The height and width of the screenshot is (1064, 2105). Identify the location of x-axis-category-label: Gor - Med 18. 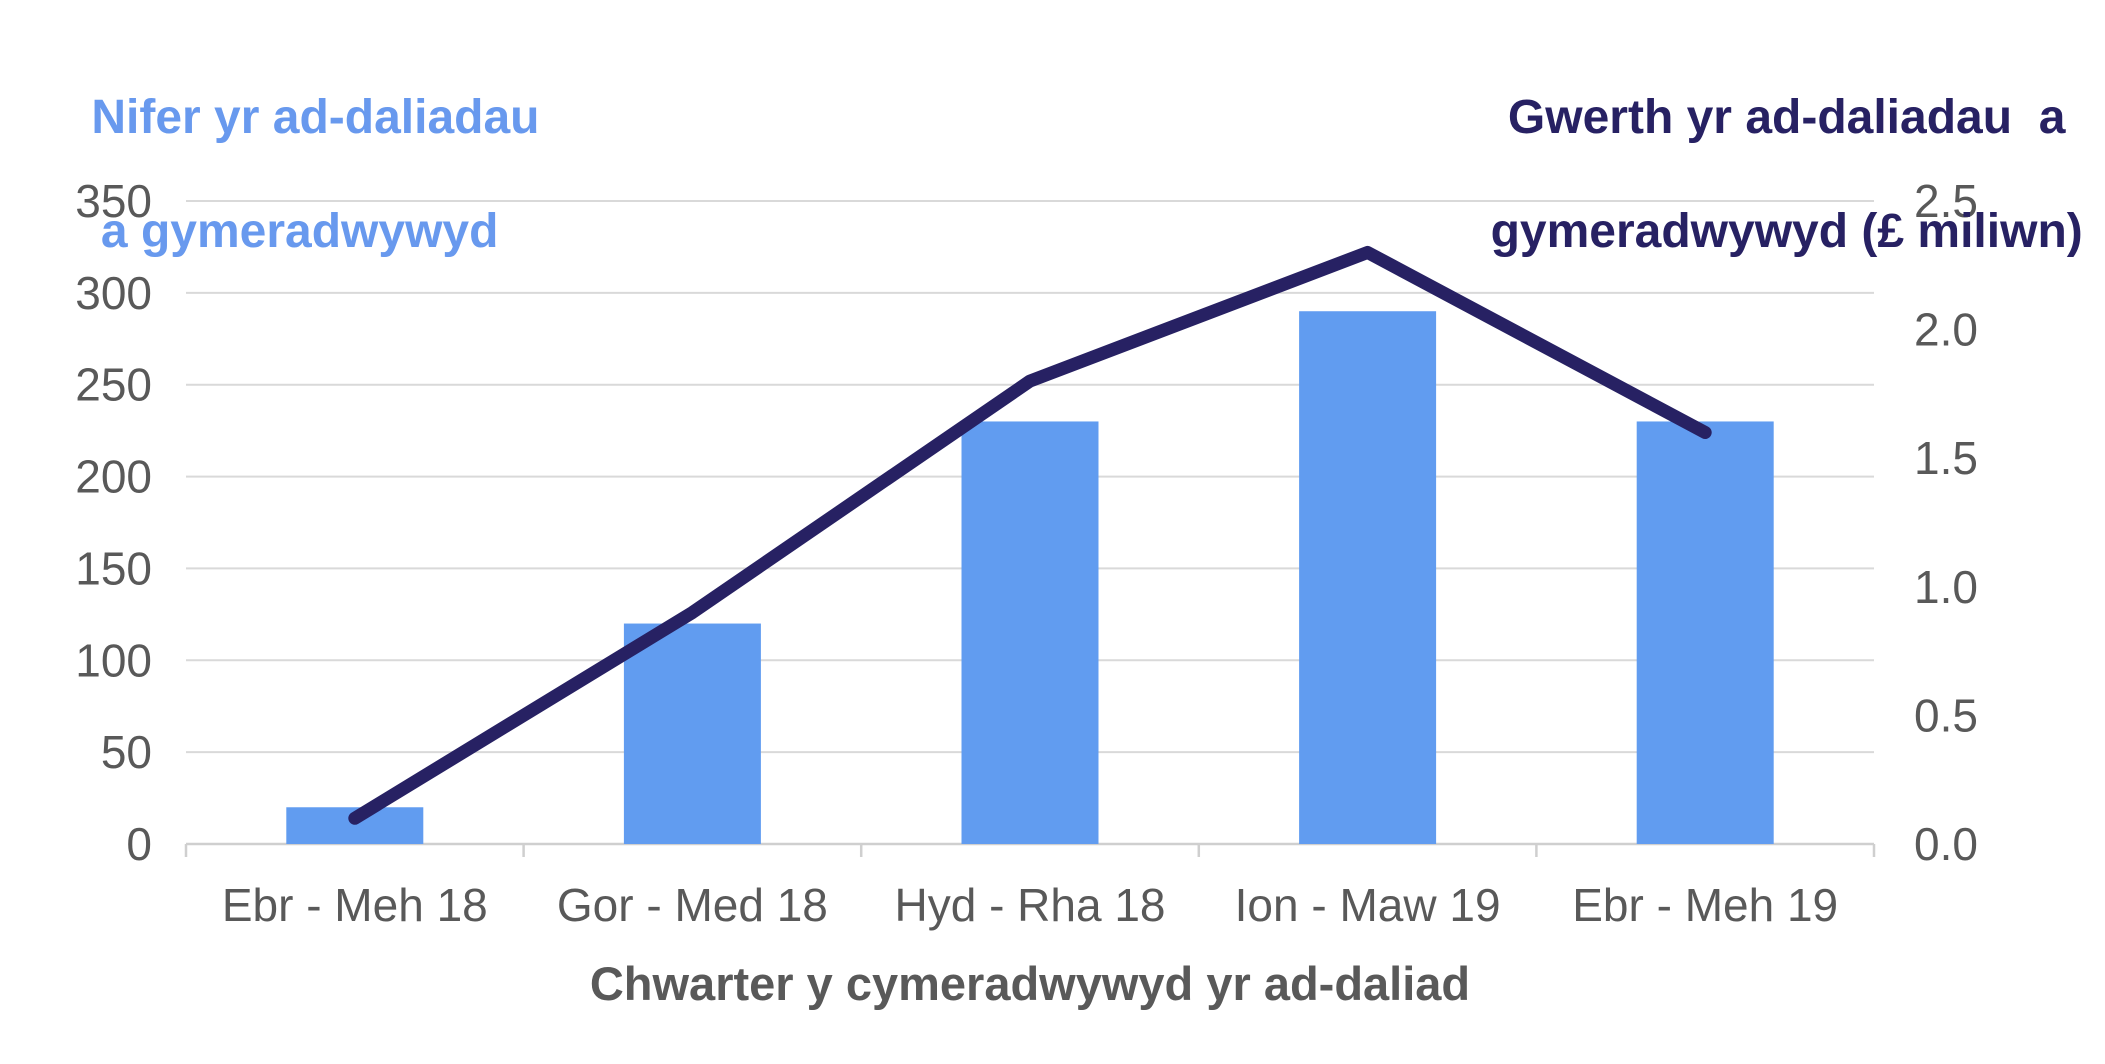
(692, 905).